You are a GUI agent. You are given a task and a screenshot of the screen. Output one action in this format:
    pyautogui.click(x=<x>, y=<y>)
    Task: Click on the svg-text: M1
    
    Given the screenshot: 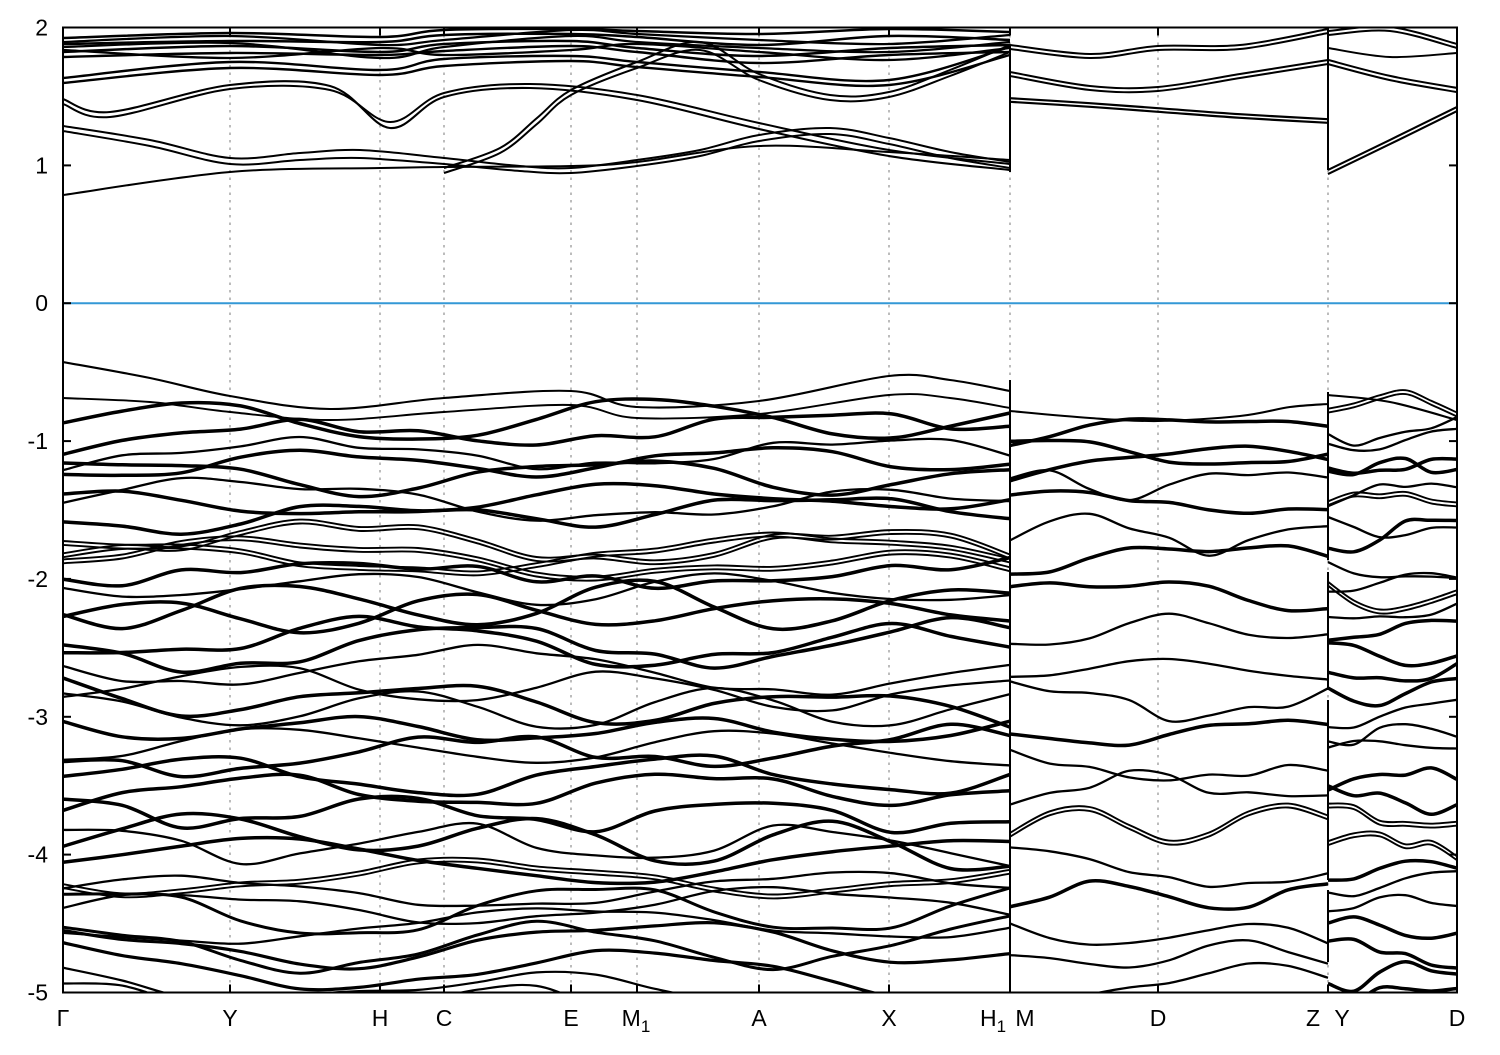 What is the action you would take?
    pyautogui.click(x=636, y=1020)
    